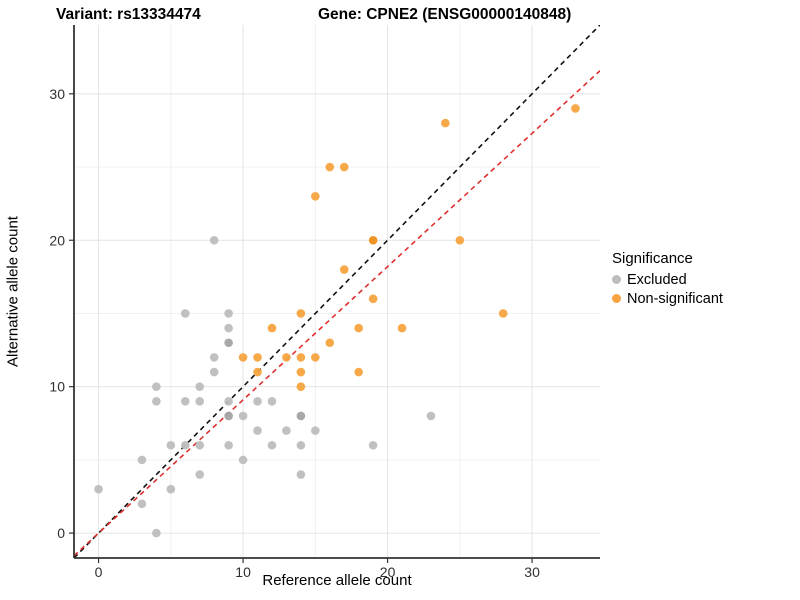 This screenshot has height=600, width=800. What do you see at coordinates (532, 572) in the screenshot?
I see `x-tick-label: 30` at bounding box center [532, 572].